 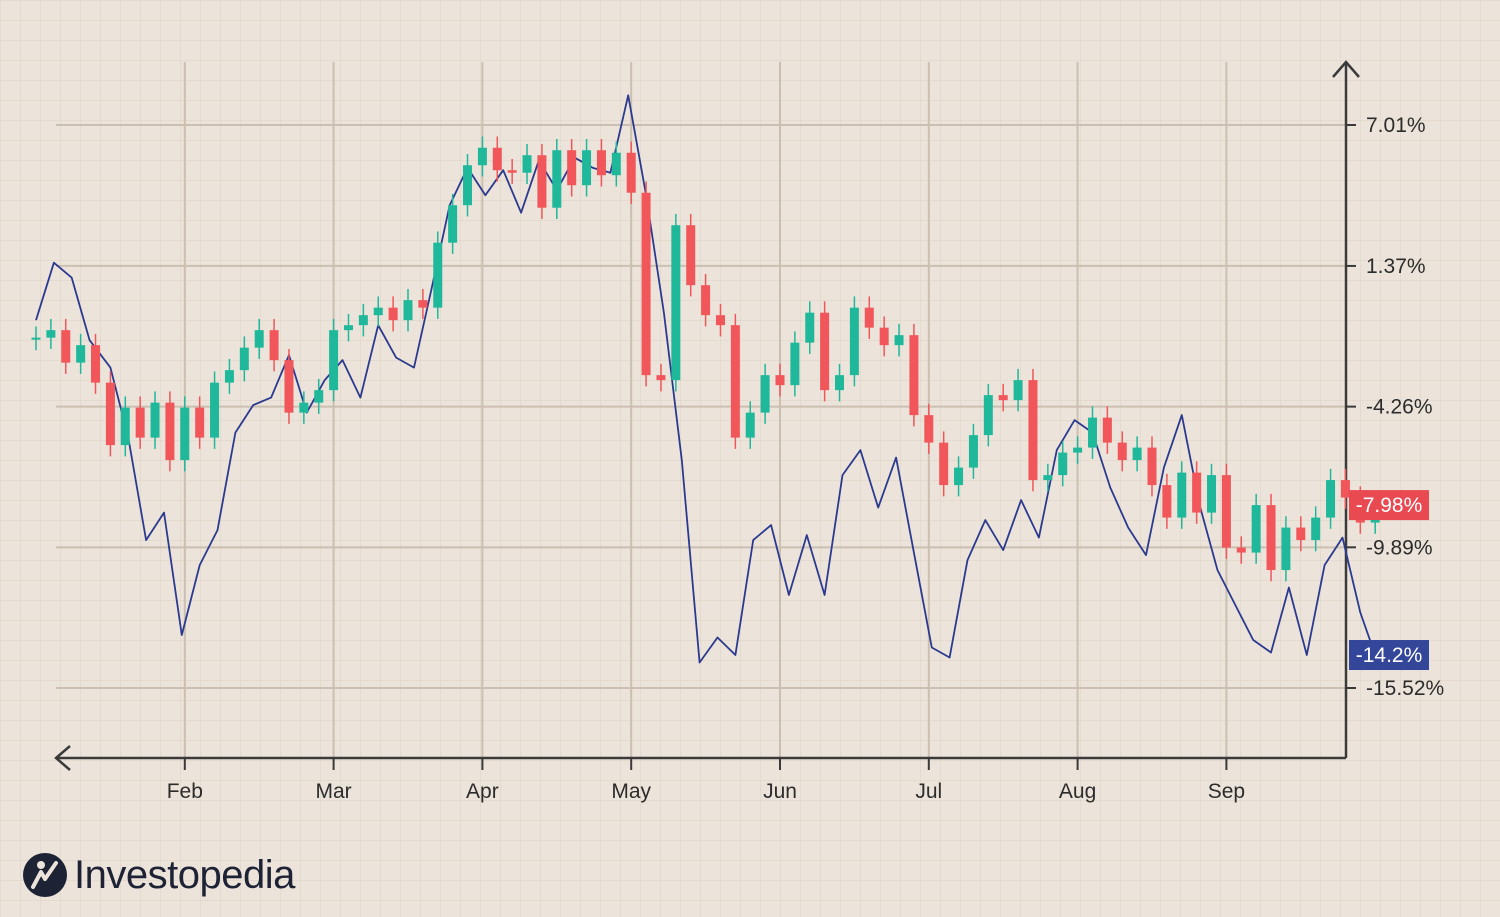 What do you see at coordinates (631, 791) in the screenshot?
I see `x-tick-label: May` at bounding box center [631, 791].